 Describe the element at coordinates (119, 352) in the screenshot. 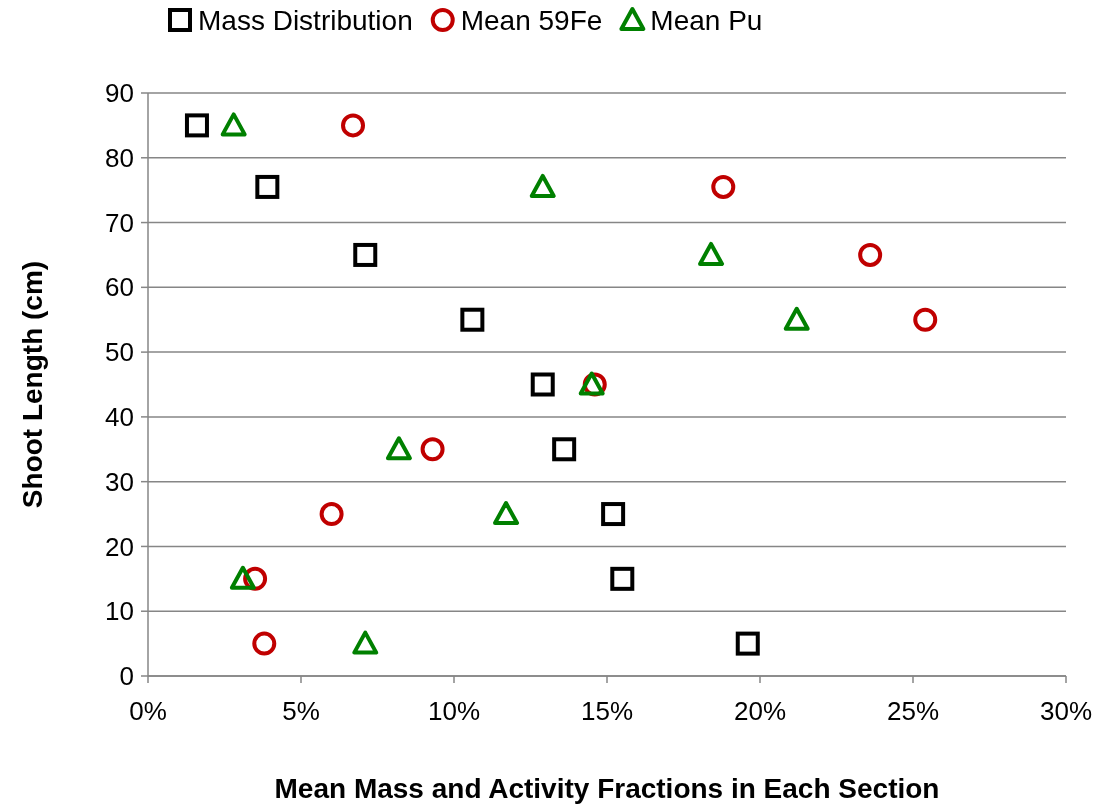

I see `y-tick-label: 50` at that location.